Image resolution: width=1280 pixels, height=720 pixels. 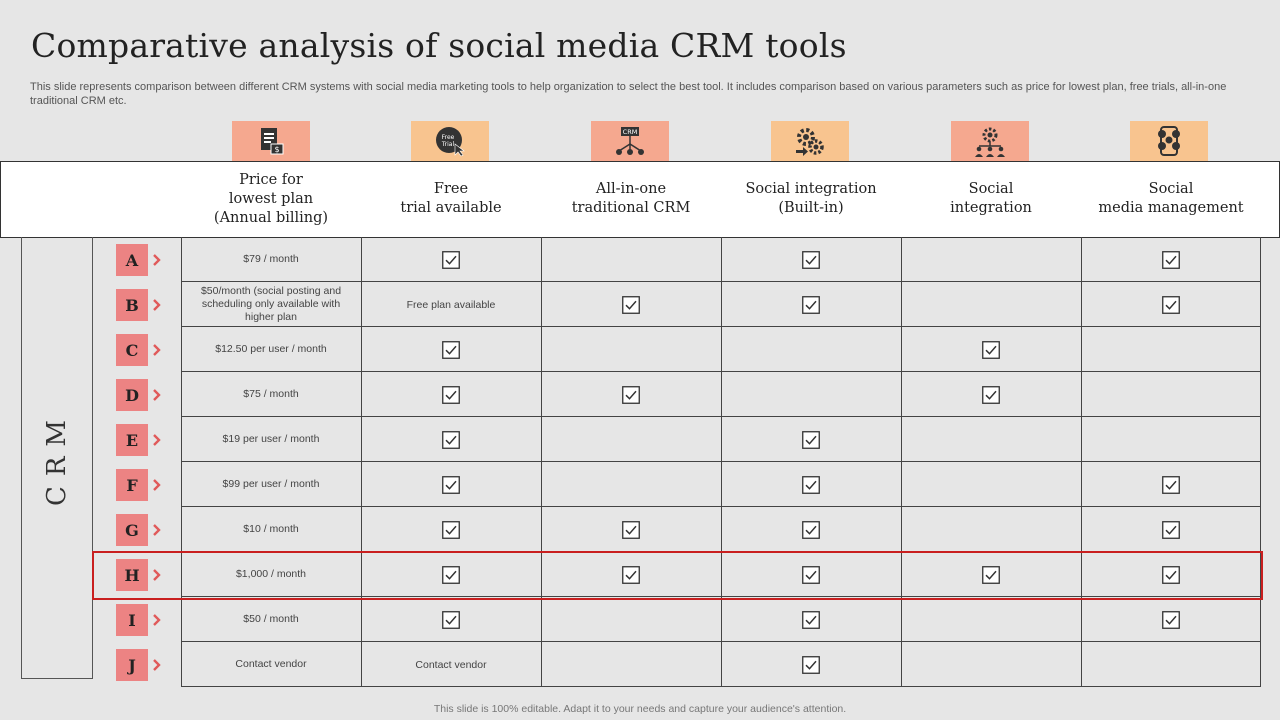 I want to click on column-header-4: Social integration (Built-in), so click(x=811, y=198).